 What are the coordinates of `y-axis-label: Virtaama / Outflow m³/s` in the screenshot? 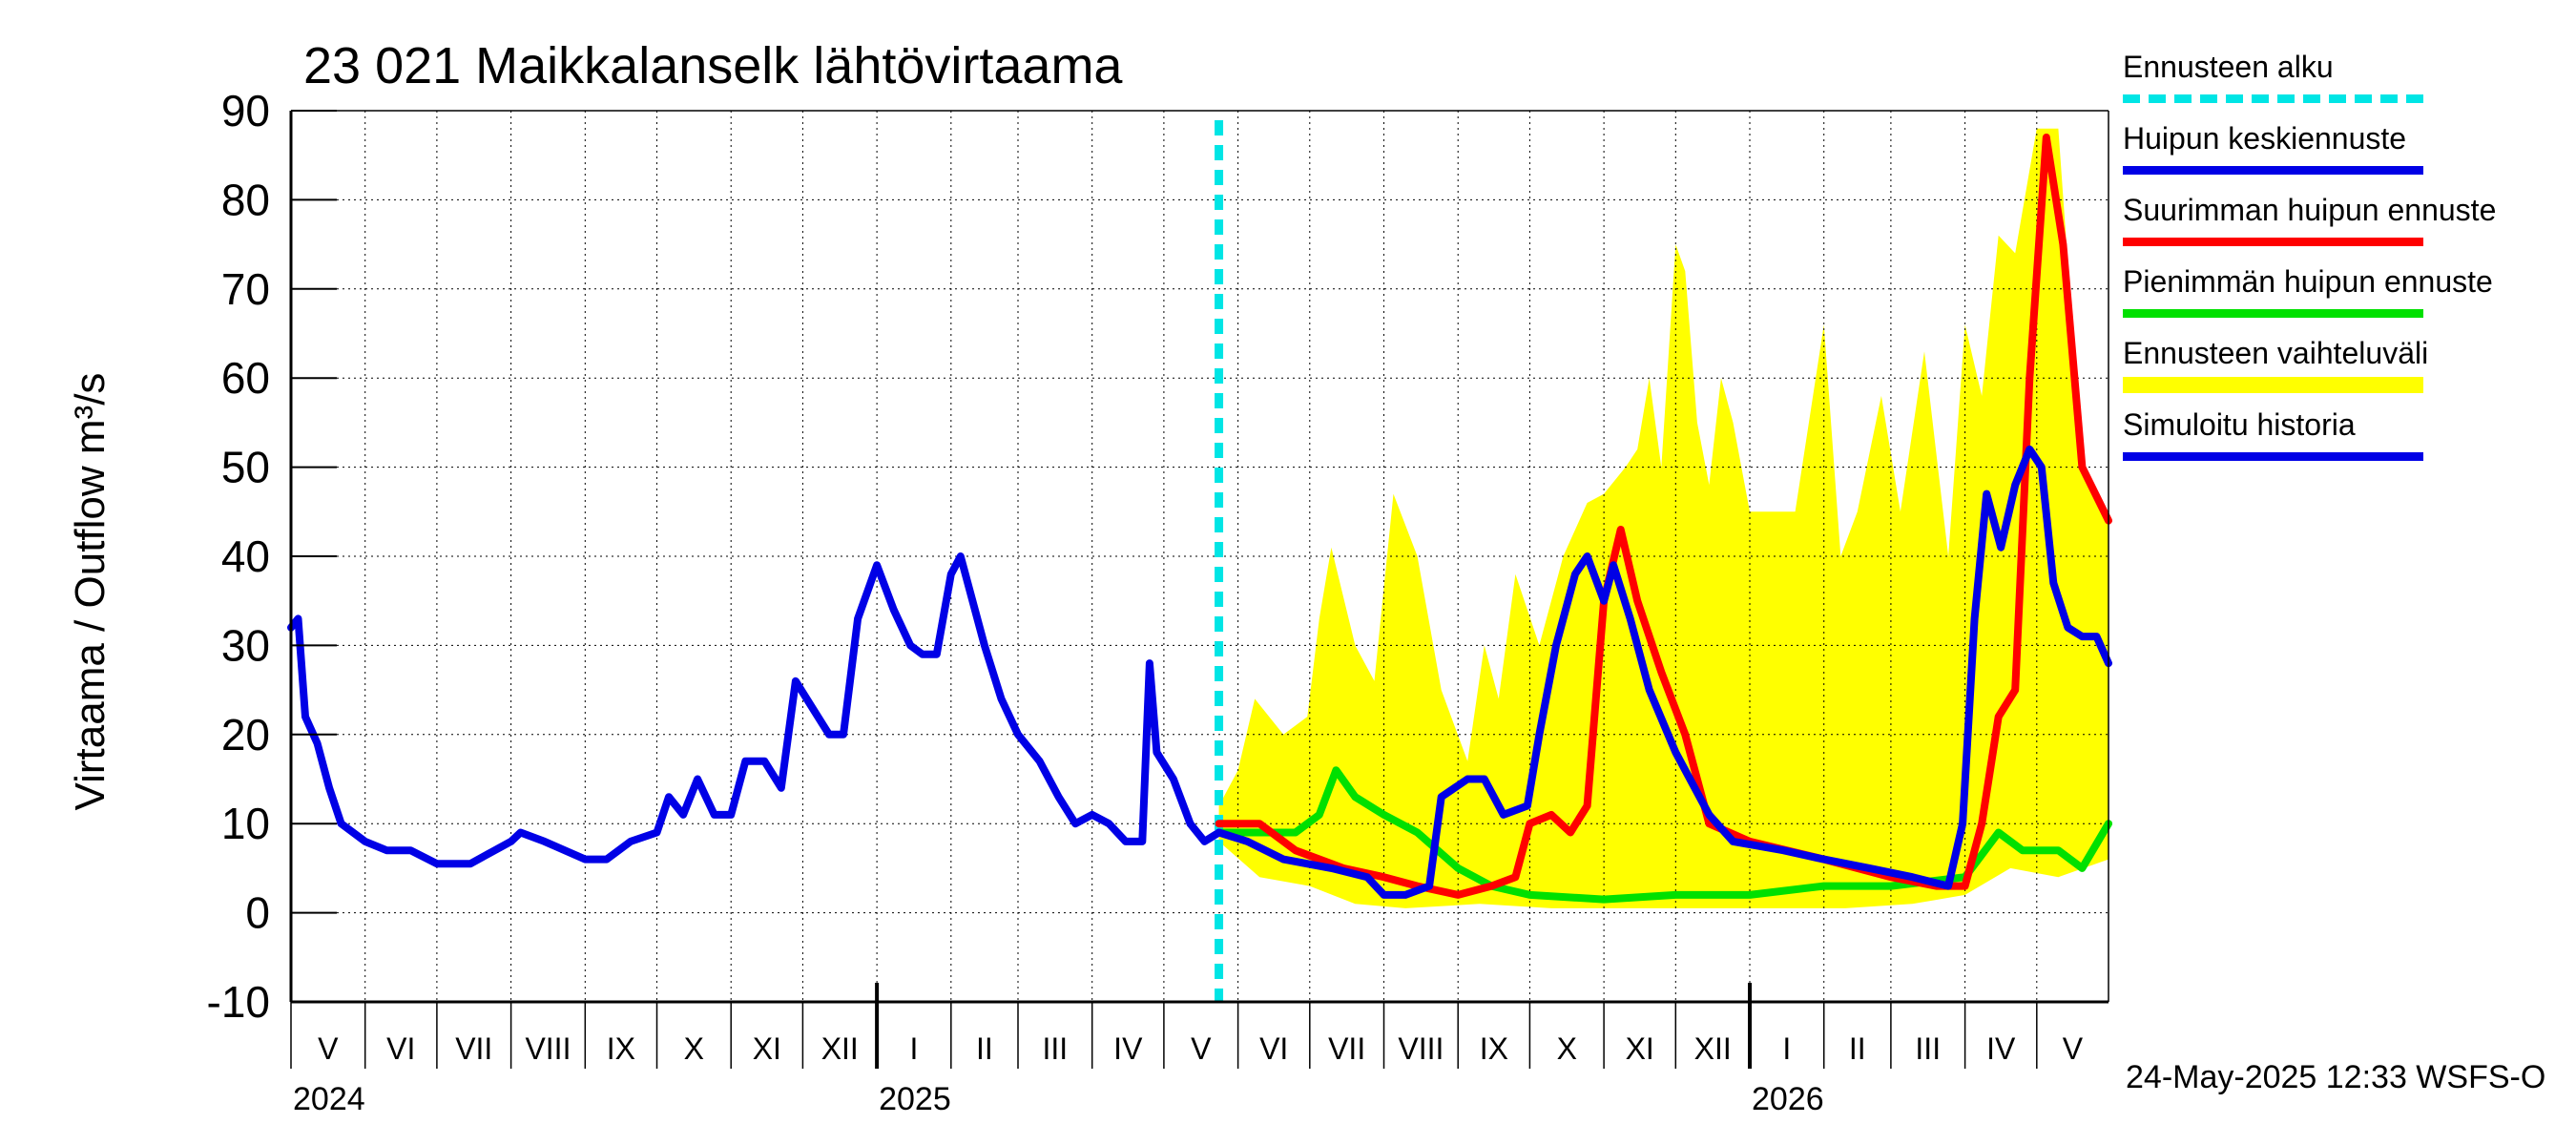 It's located at (90, 591).